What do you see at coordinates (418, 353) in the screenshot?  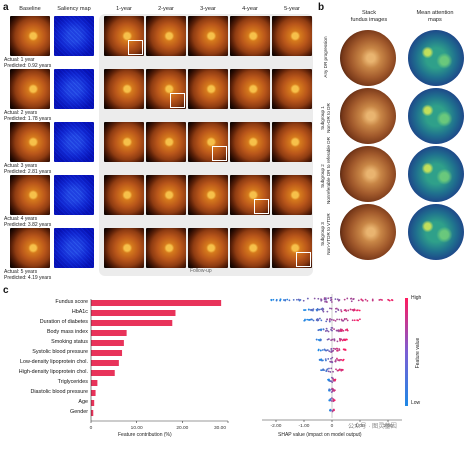 I see `colorbar-label: Feature value` at bounding box center [418, 353].